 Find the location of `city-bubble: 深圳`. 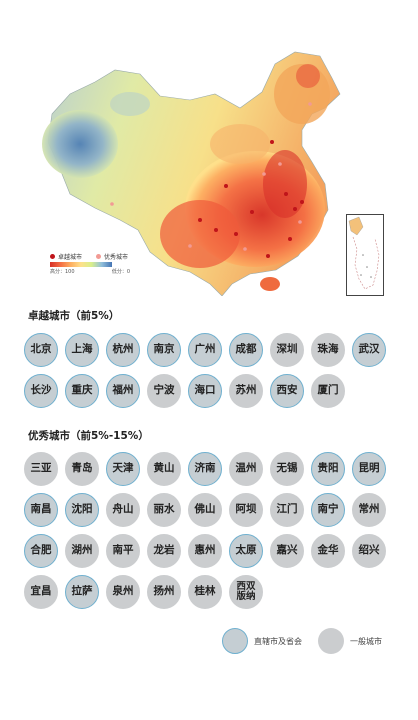

city-bubble: 深圳 is located at coordinates (287, 350).